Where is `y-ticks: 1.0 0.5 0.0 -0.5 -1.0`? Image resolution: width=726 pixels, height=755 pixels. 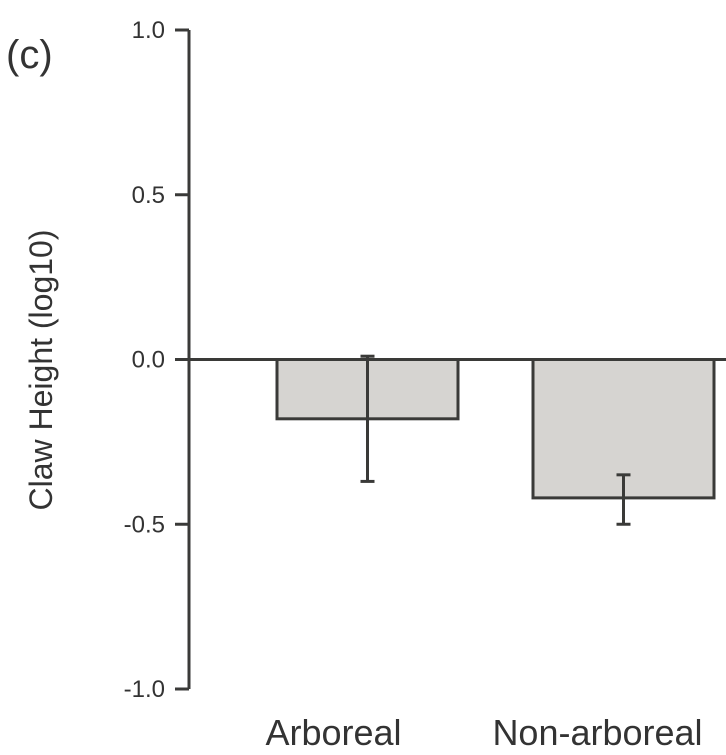
y-ticks: 1.0 0.5 0.0 -0.5 -1.0 is located at coordinates (156, 360).